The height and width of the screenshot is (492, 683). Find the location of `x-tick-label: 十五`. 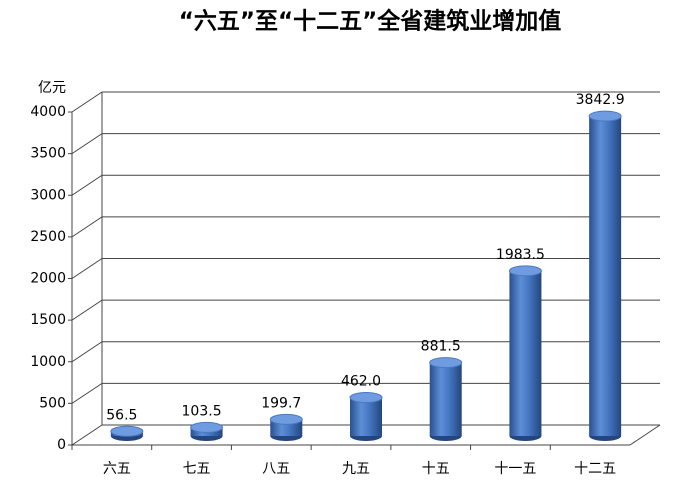

x-tick-label: 十五 is located at coordinates (436, 469).